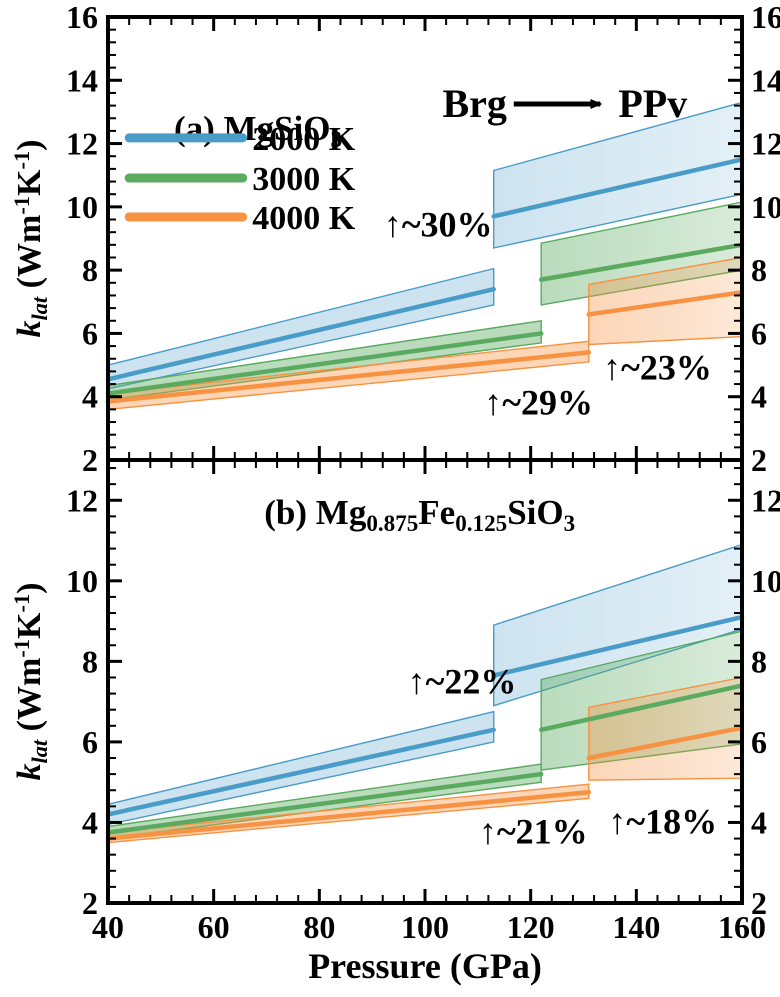 This screenshot has width=780, height=997. I want to click on ppv-label: PPv, so click(652, 103).